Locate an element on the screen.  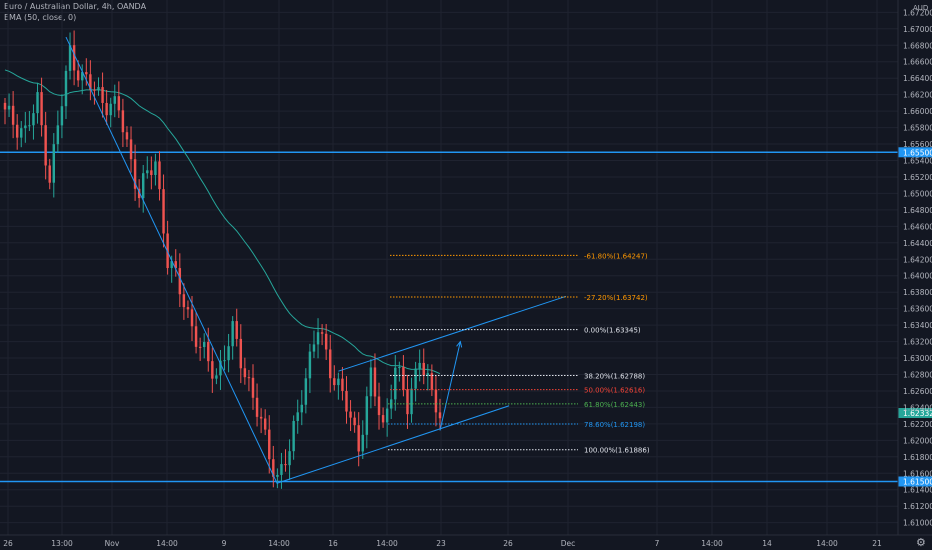
price-tick-label: 1.66200 is located at coordinates (917, 95).